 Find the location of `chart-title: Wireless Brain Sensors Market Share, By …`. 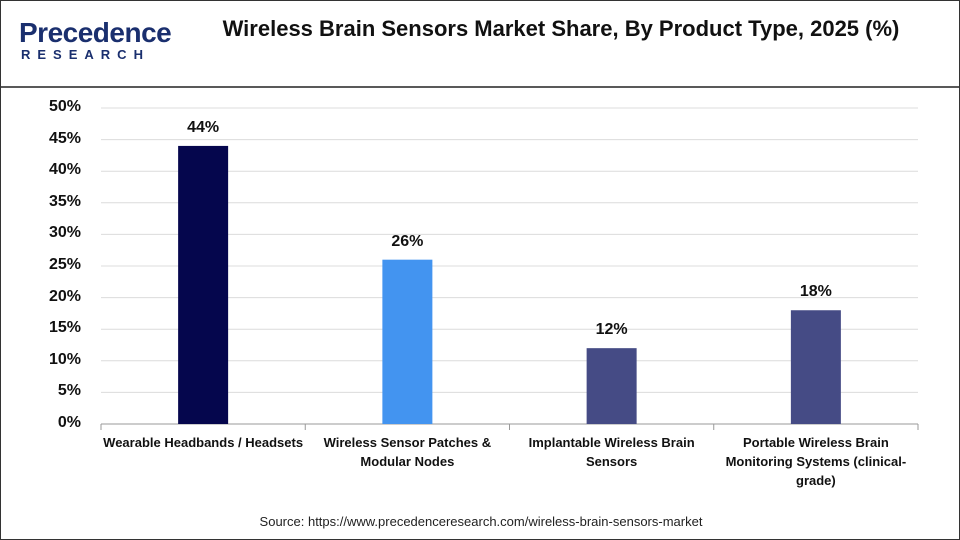

chart-title: Wireless Brain Sensors Market Share, By … is located at coordinates (561, 28).